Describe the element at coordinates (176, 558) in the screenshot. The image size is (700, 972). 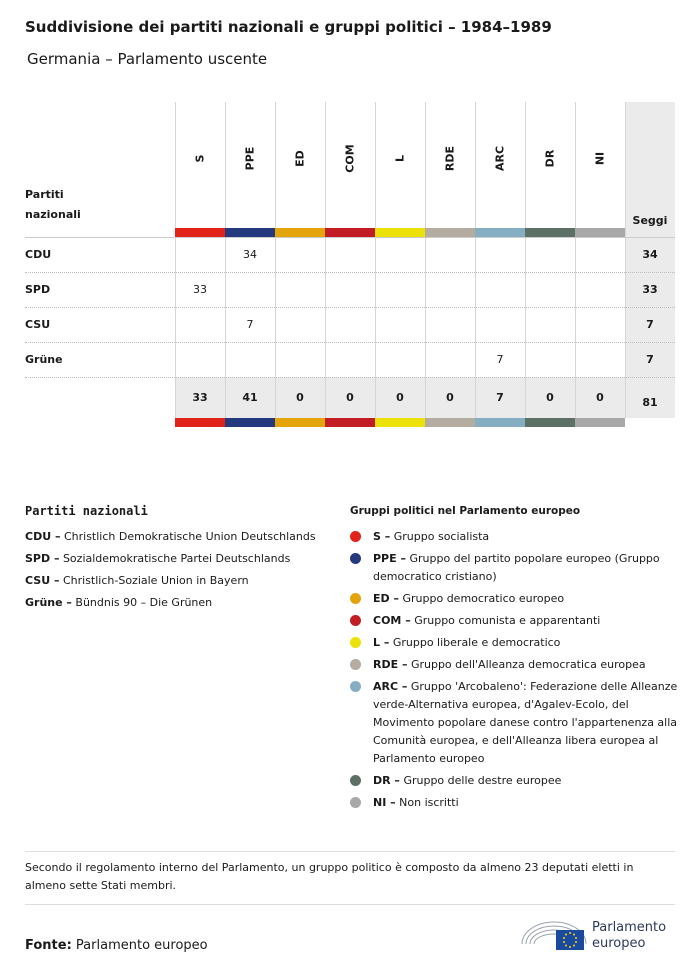
I see `party-full-name: Sozialdemokratische Partei Deutschlands` at that location.